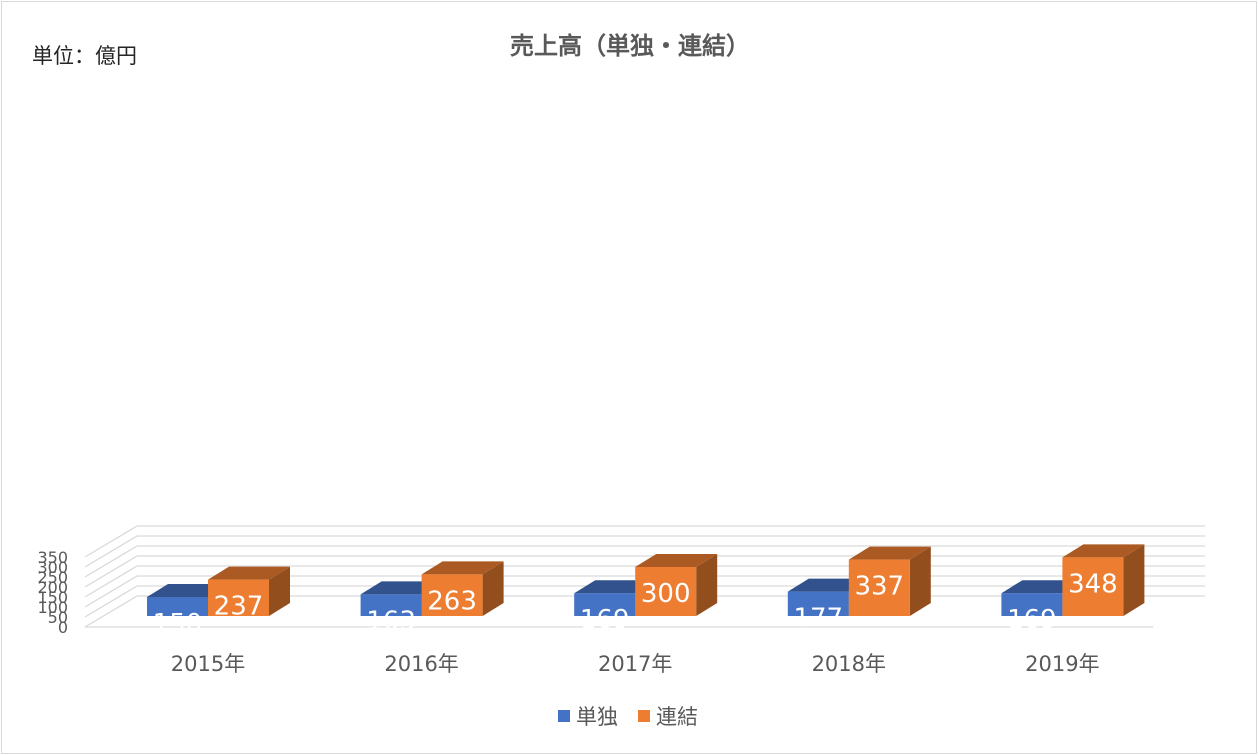  Describe the element at coordinates (628, 716) in the screenshot. I see `chart-legend: 単独 連結` at that location.